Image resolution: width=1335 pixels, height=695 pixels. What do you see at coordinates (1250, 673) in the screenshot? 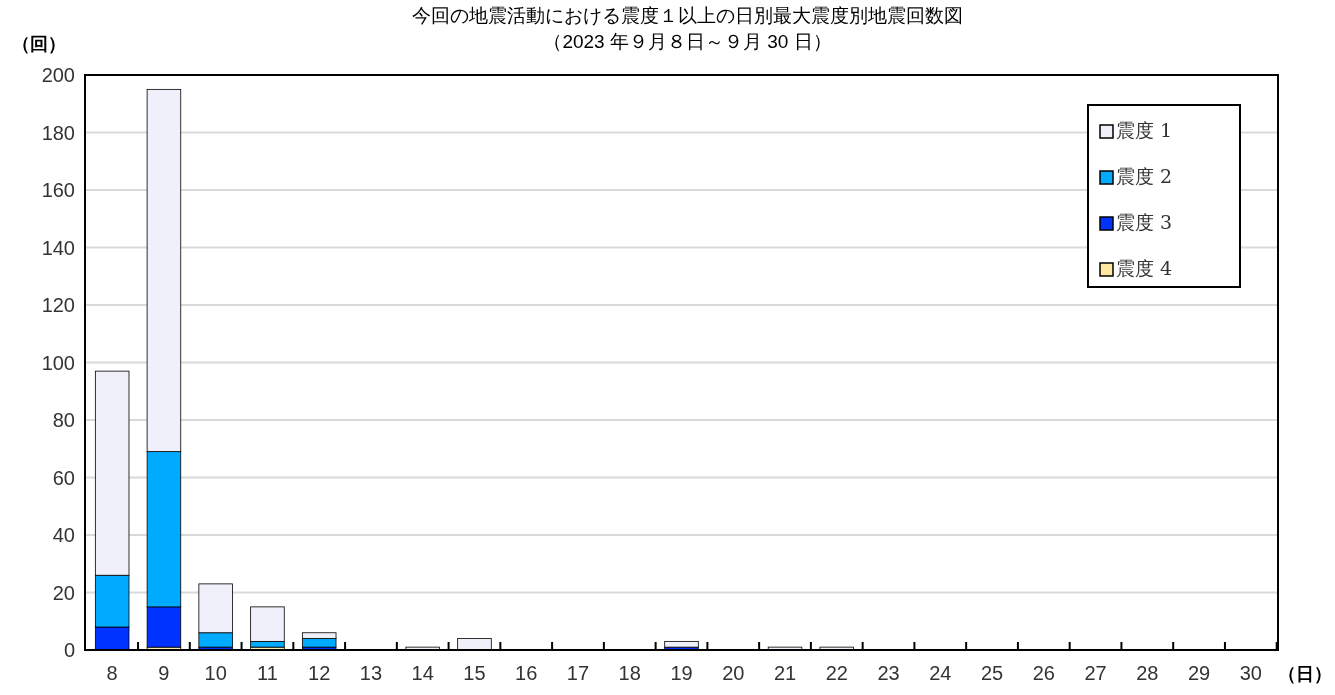
I see `x-tick-label: 30` at bounding box center [1250, 673].